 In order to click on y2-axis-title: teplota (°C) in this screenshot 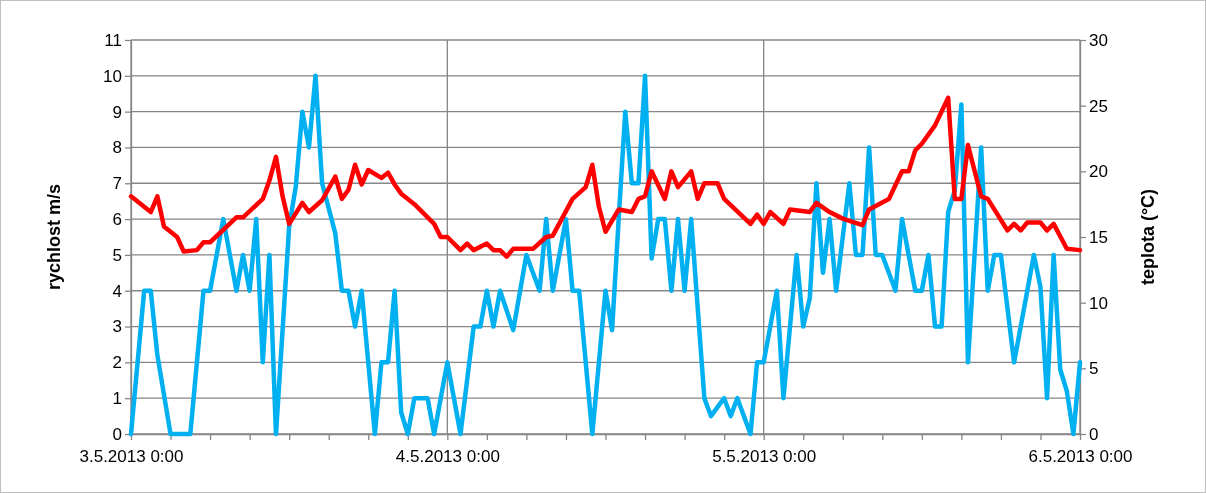, I will do `click(1148, 237)`.